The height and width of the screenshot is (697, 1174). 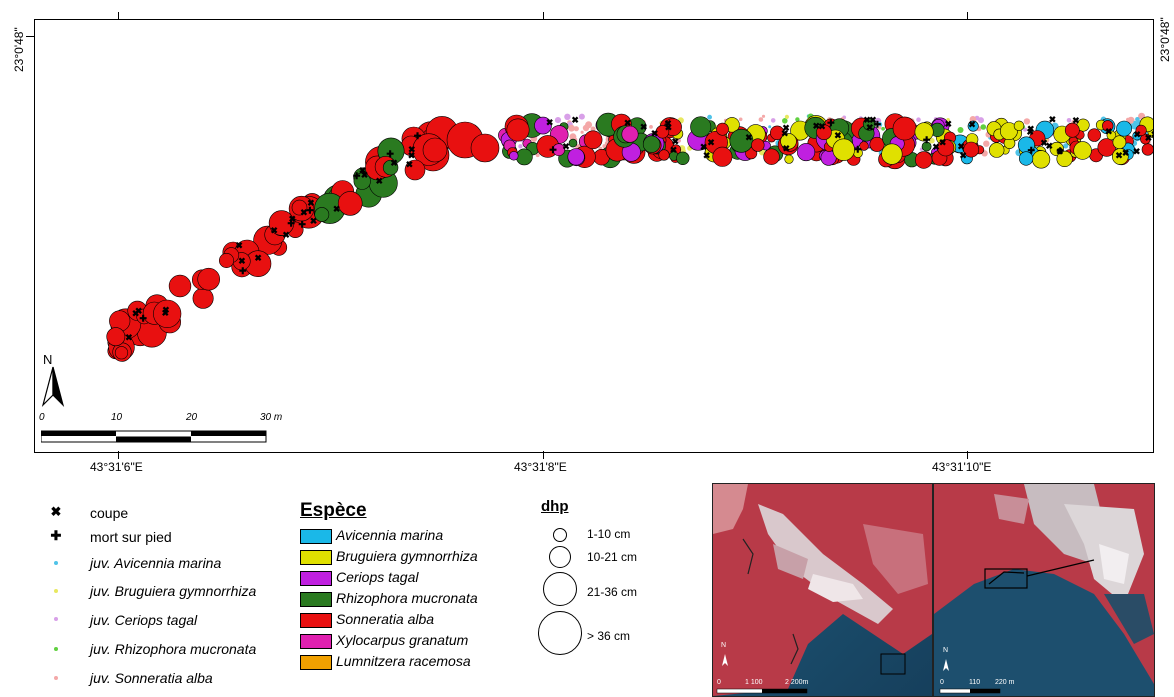 What do you see at coordinates (316, 641) in the screenshot?
I see `swatch-xylocarpus` at bounding box center [316, 641].